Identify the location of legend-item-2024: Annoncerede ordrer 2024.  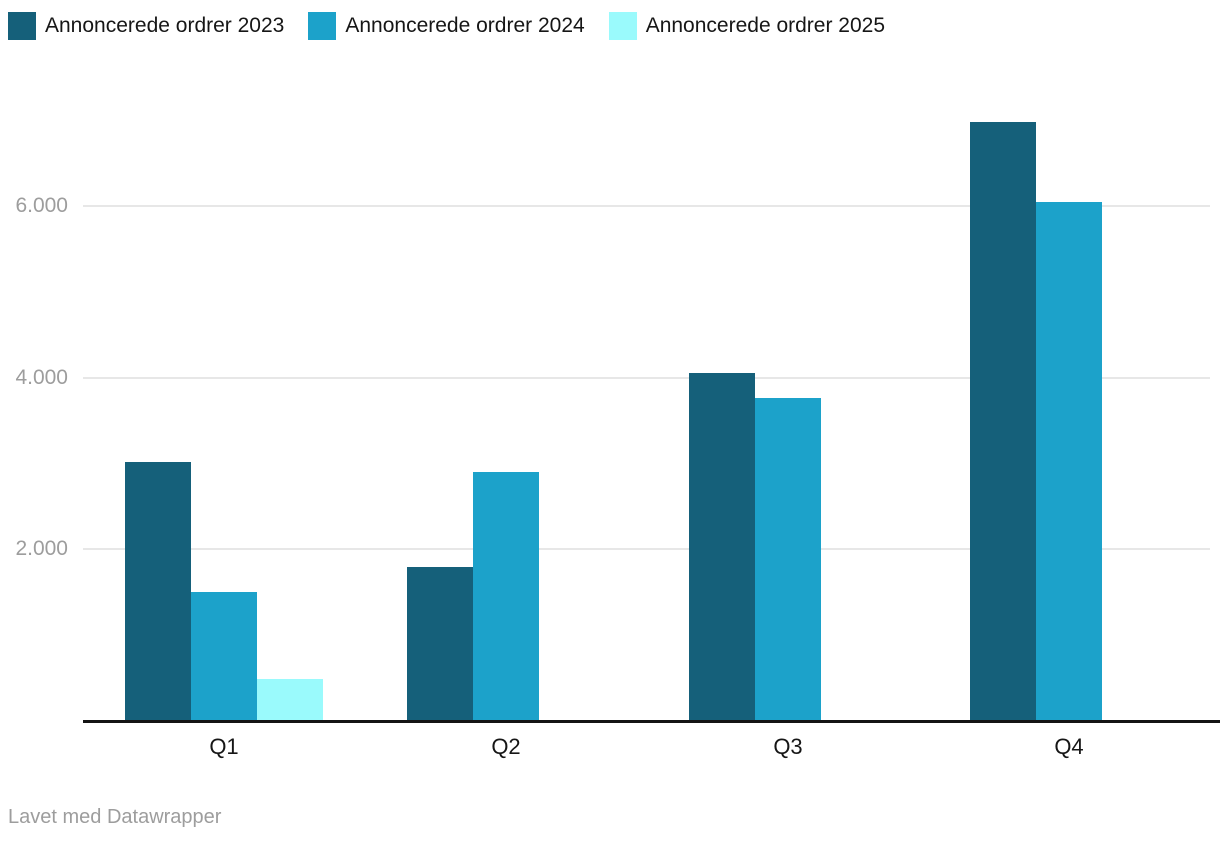
(446, 26).